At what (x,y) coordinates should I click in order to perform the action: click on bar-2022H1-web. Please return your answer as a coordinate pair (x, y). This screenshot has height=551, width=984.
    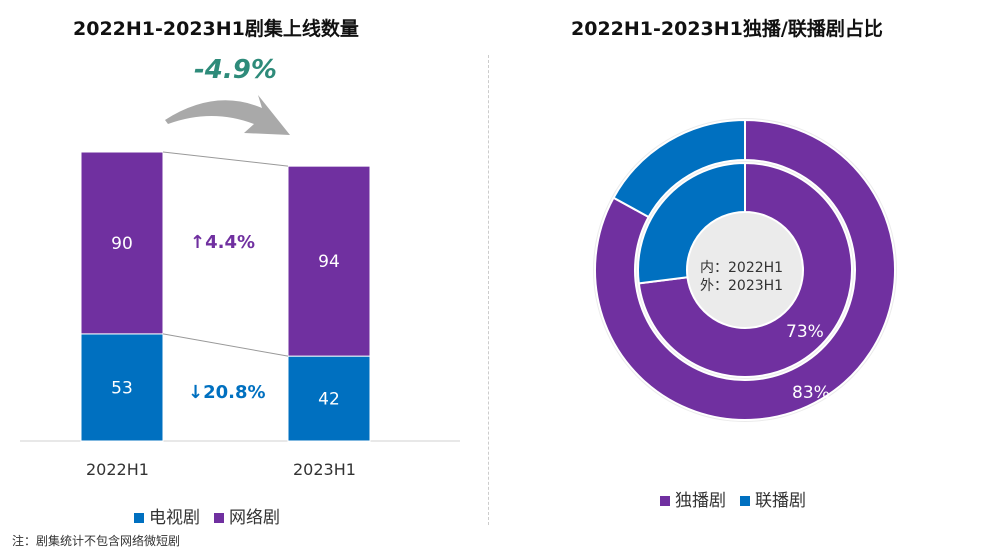
    Looking at the image, I should click on (122, 243).